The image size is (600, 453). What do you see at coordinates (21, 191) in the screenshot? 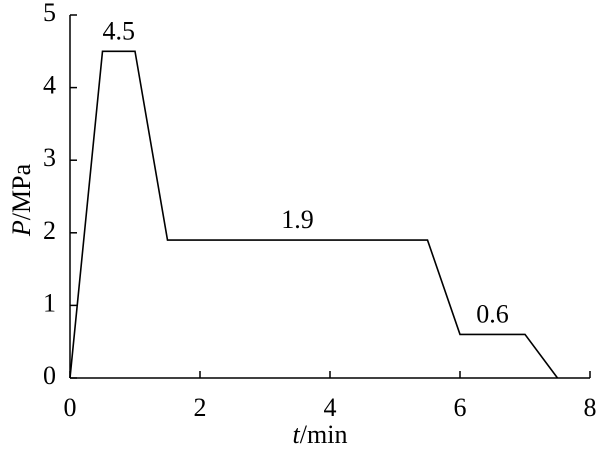
I see `y-label-unit: /MPa` at bounding box center [21, 191].